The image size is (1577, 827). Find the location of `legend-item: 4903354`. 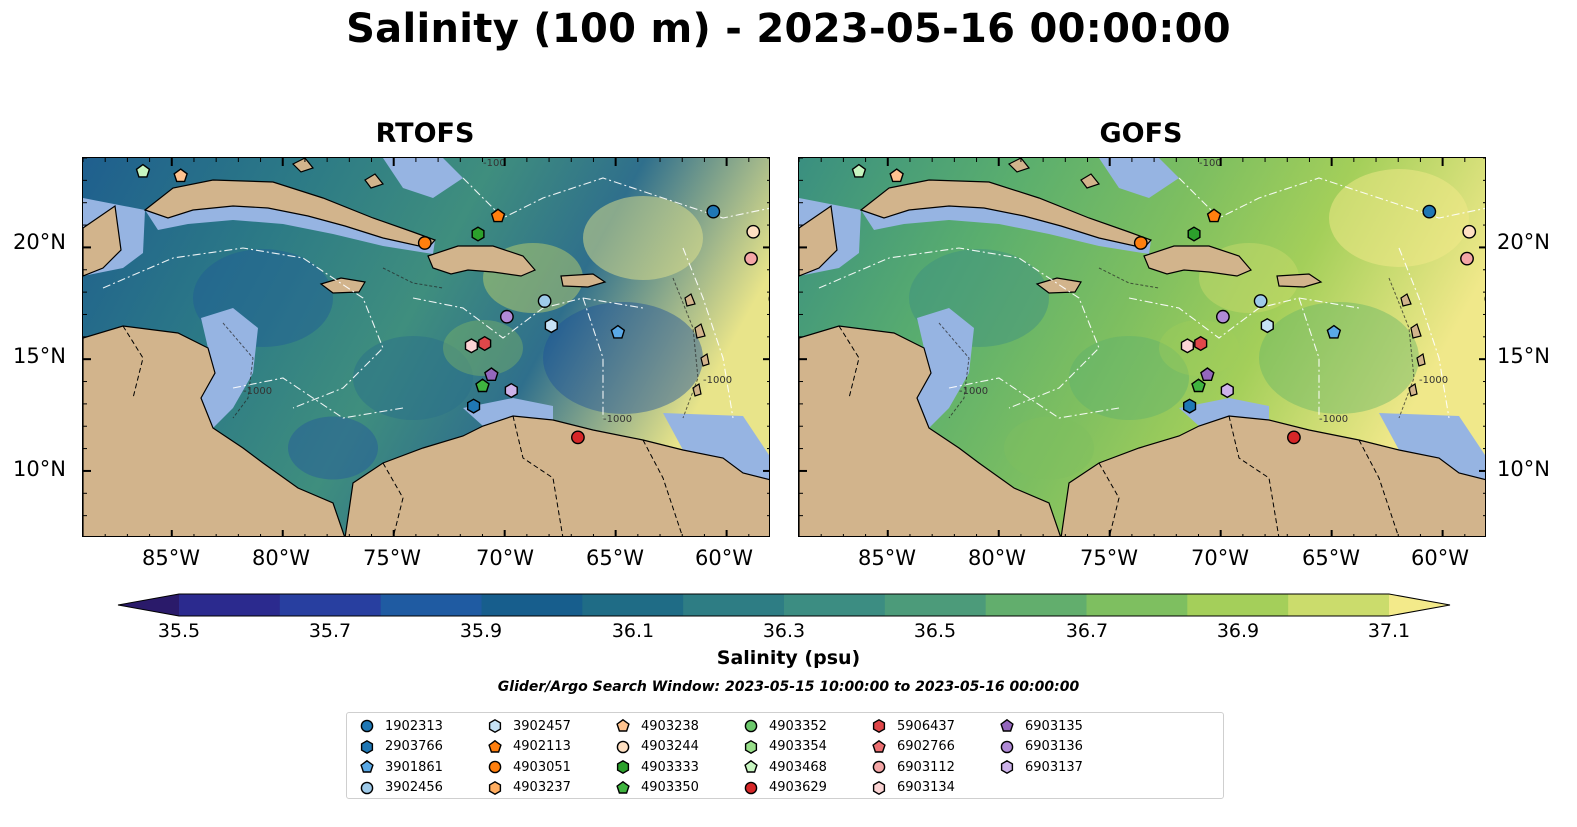

legend-item: 4903354 is located at coordinates (785, 747).